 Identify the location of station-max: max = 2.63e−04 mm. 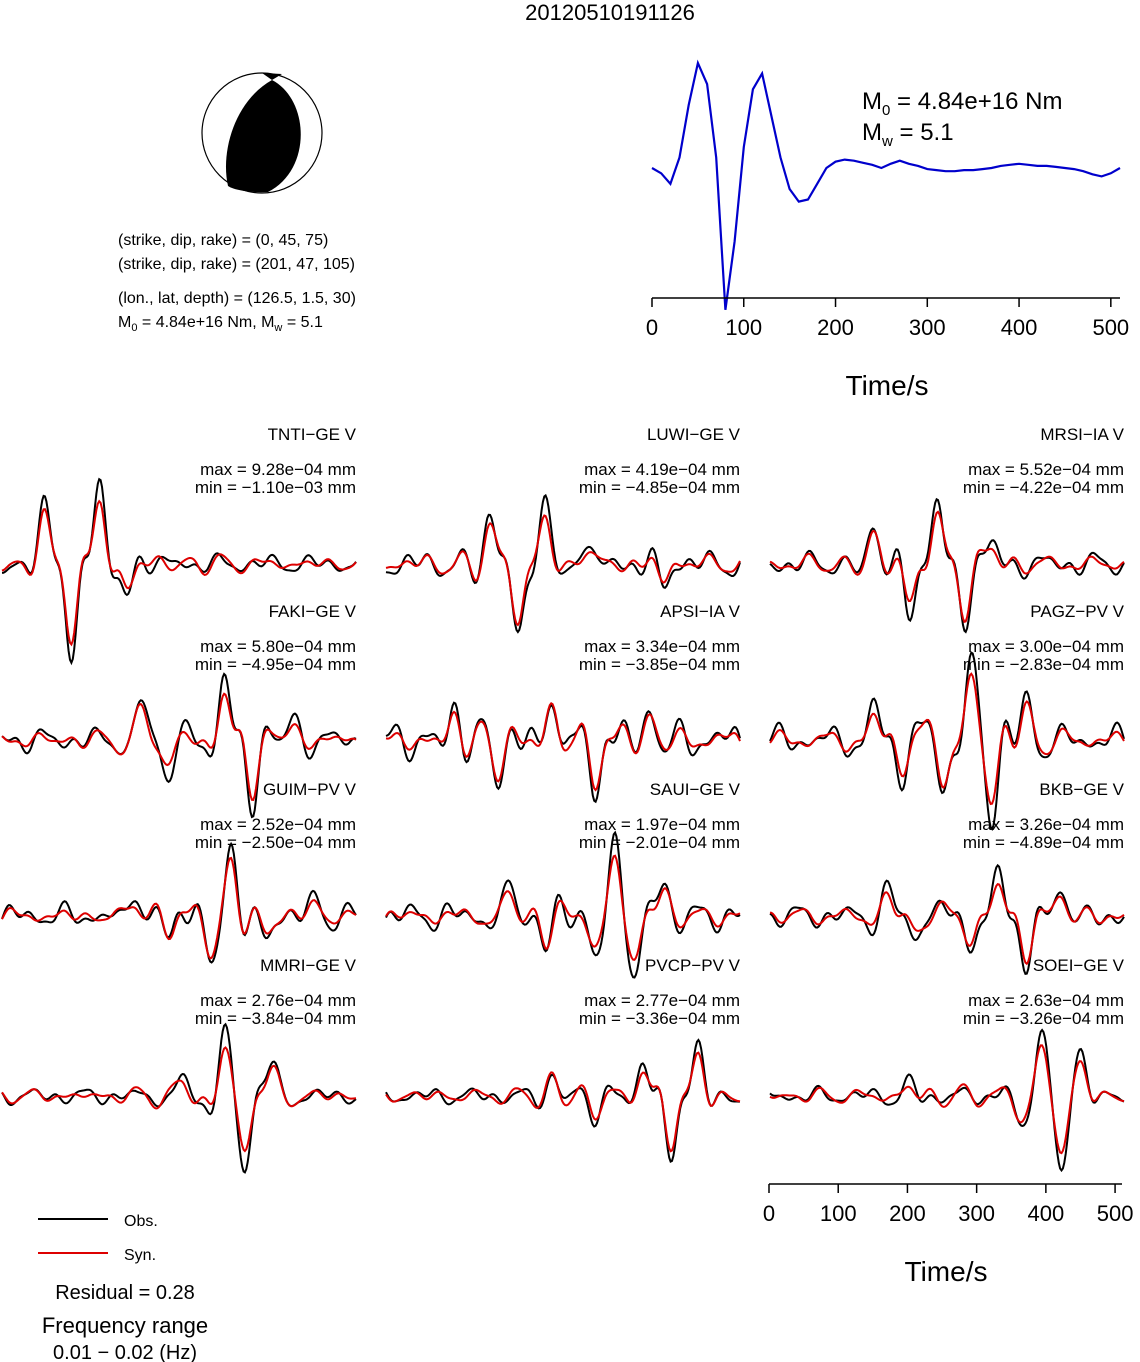
(1046, 1000).